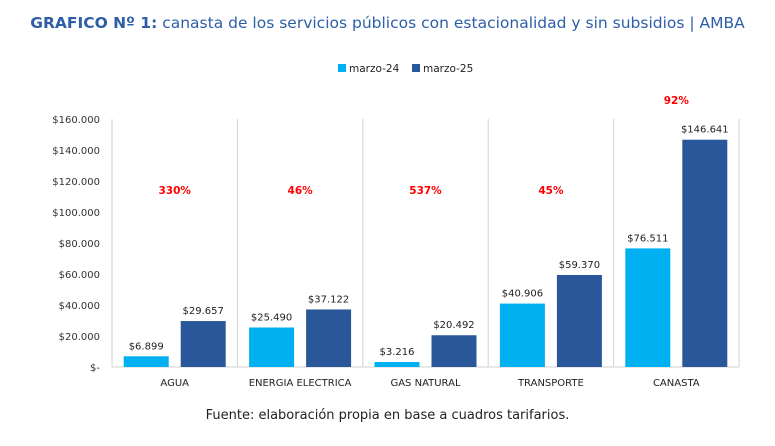 The width and height of the screenshot is (775, 446). What do you see at coordinates (76, 151) in the screenshot?
I see `y-tick-label: $140.000` at bounding box center [76, 151].